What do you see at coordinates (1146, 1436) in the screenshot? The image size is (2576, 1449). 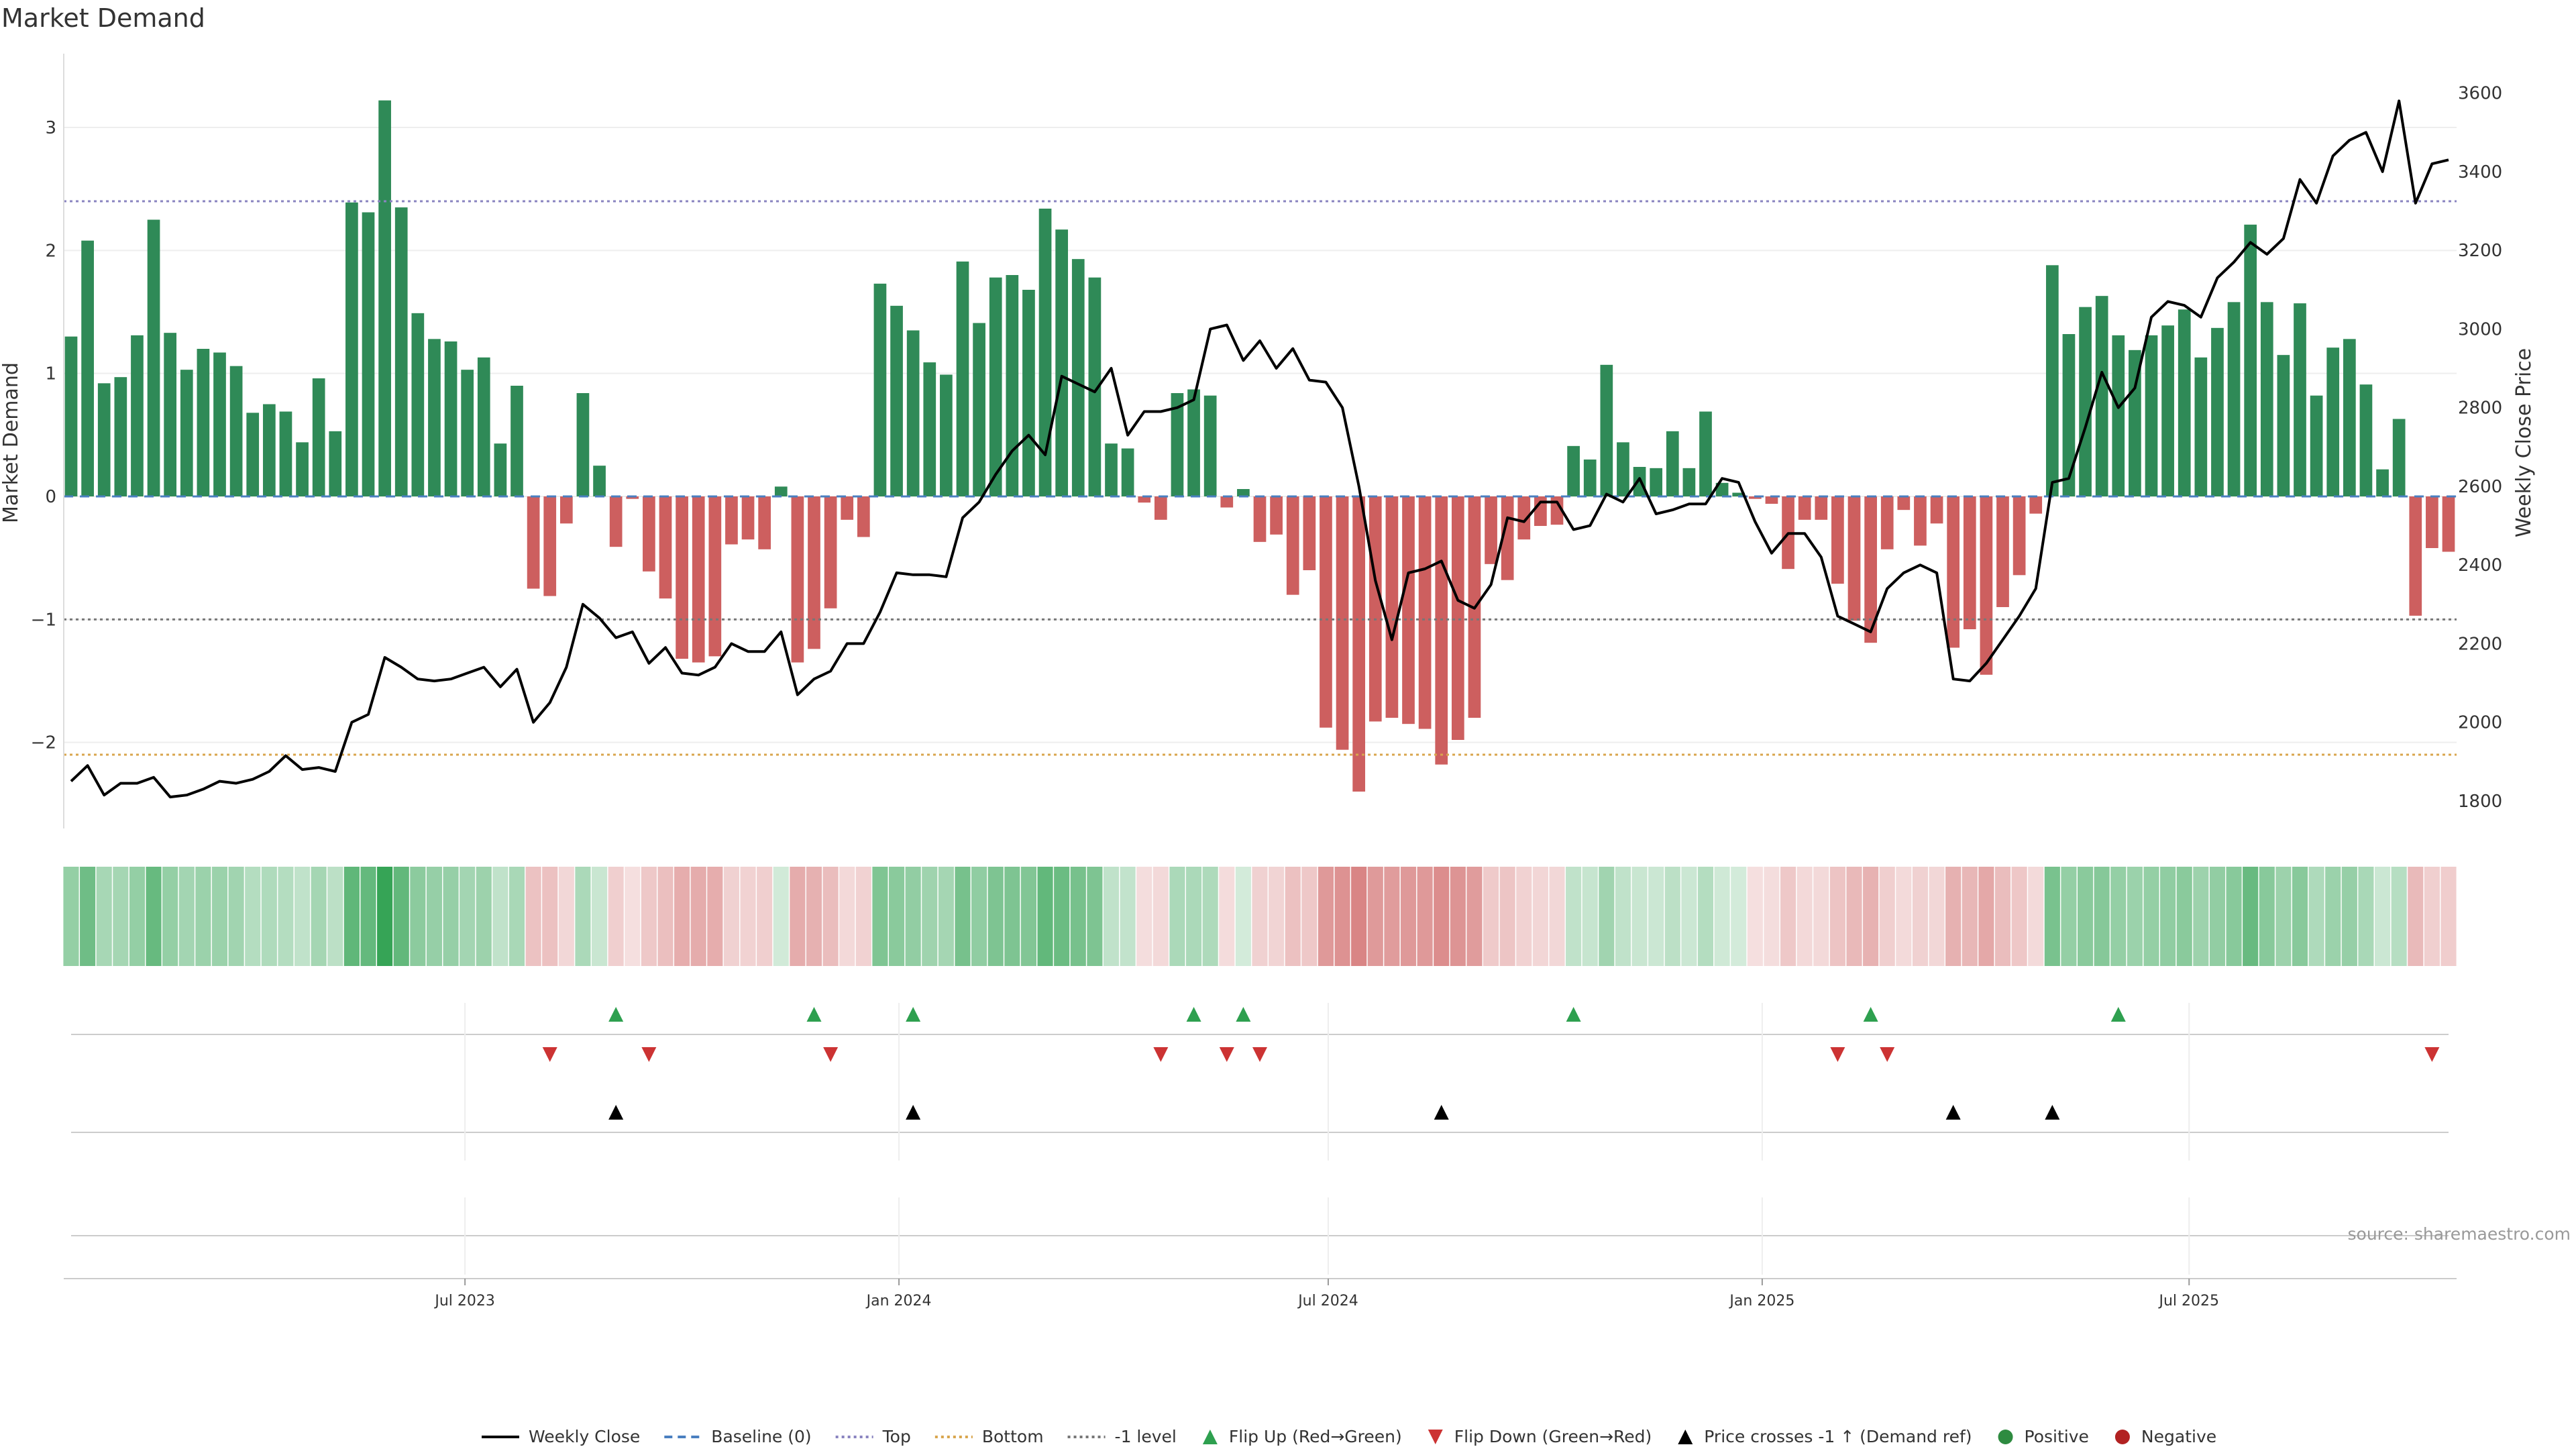 I see `legend-label: -1 level` at bounding box center [1146, 1436].